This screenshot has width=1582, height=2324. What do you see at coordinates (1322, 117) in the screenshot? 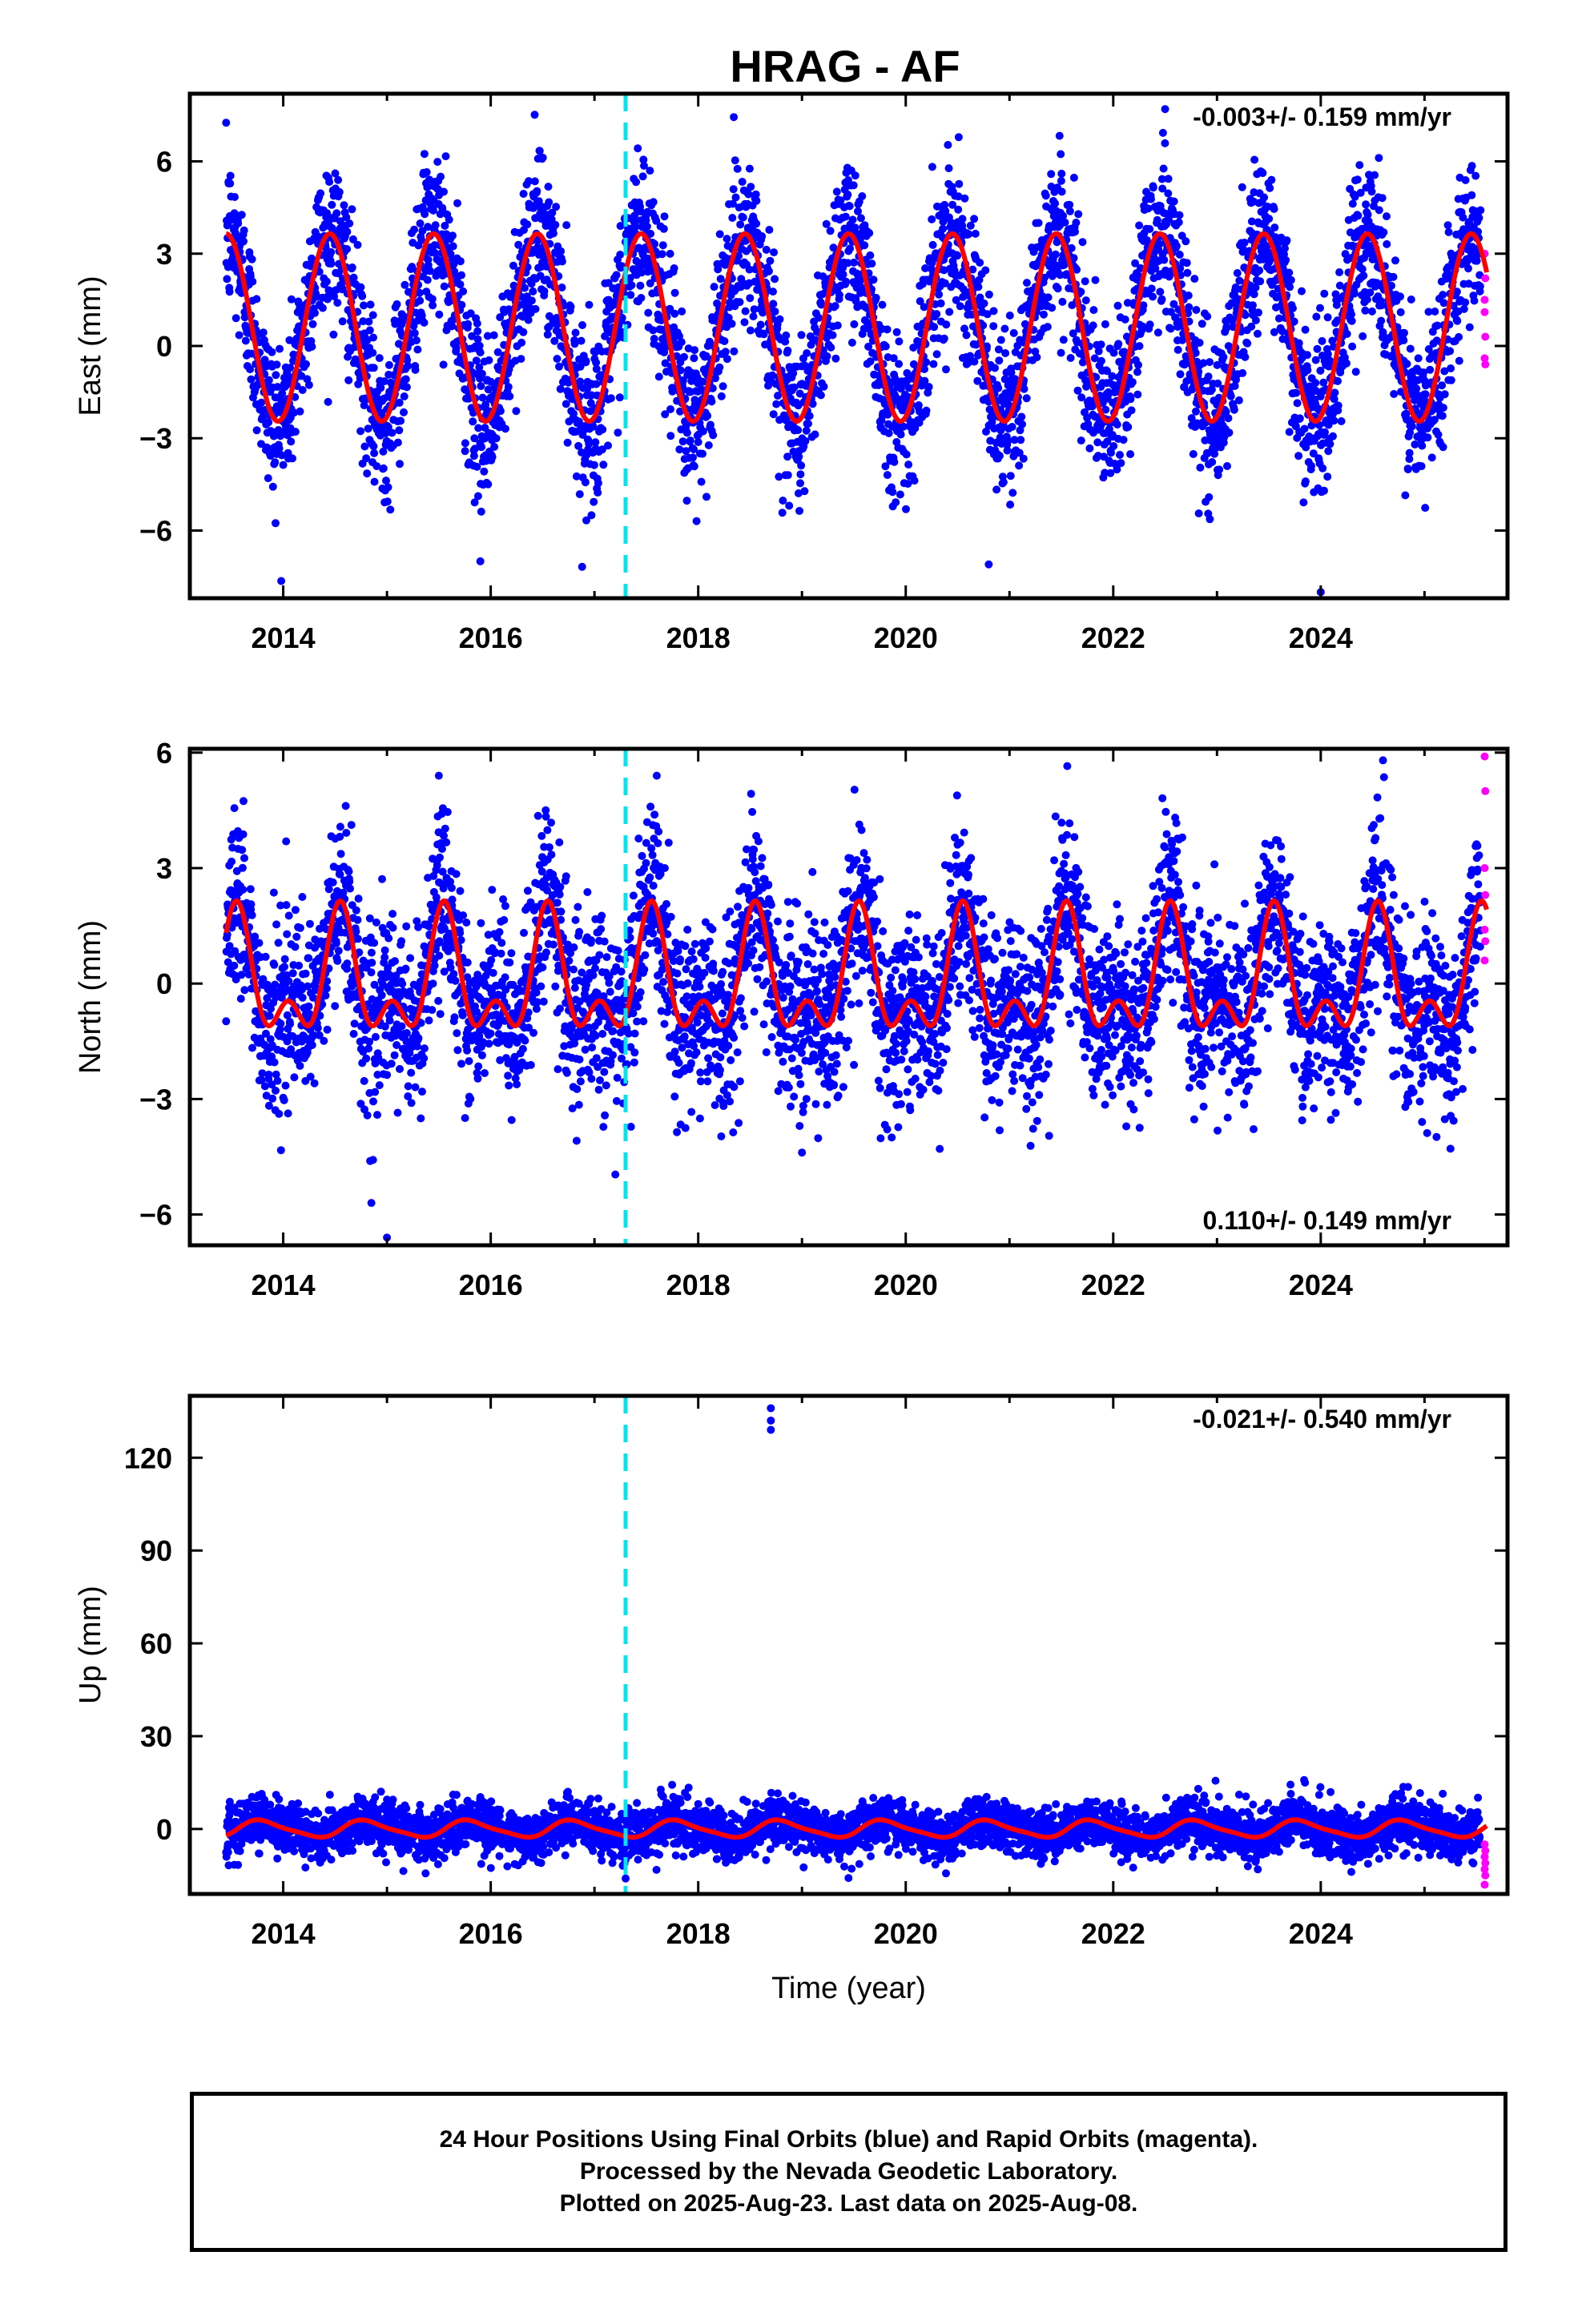
I see `rate-annotation: -0.003+/- 0.159 mm/yr` at bounding box center [1322, 117].